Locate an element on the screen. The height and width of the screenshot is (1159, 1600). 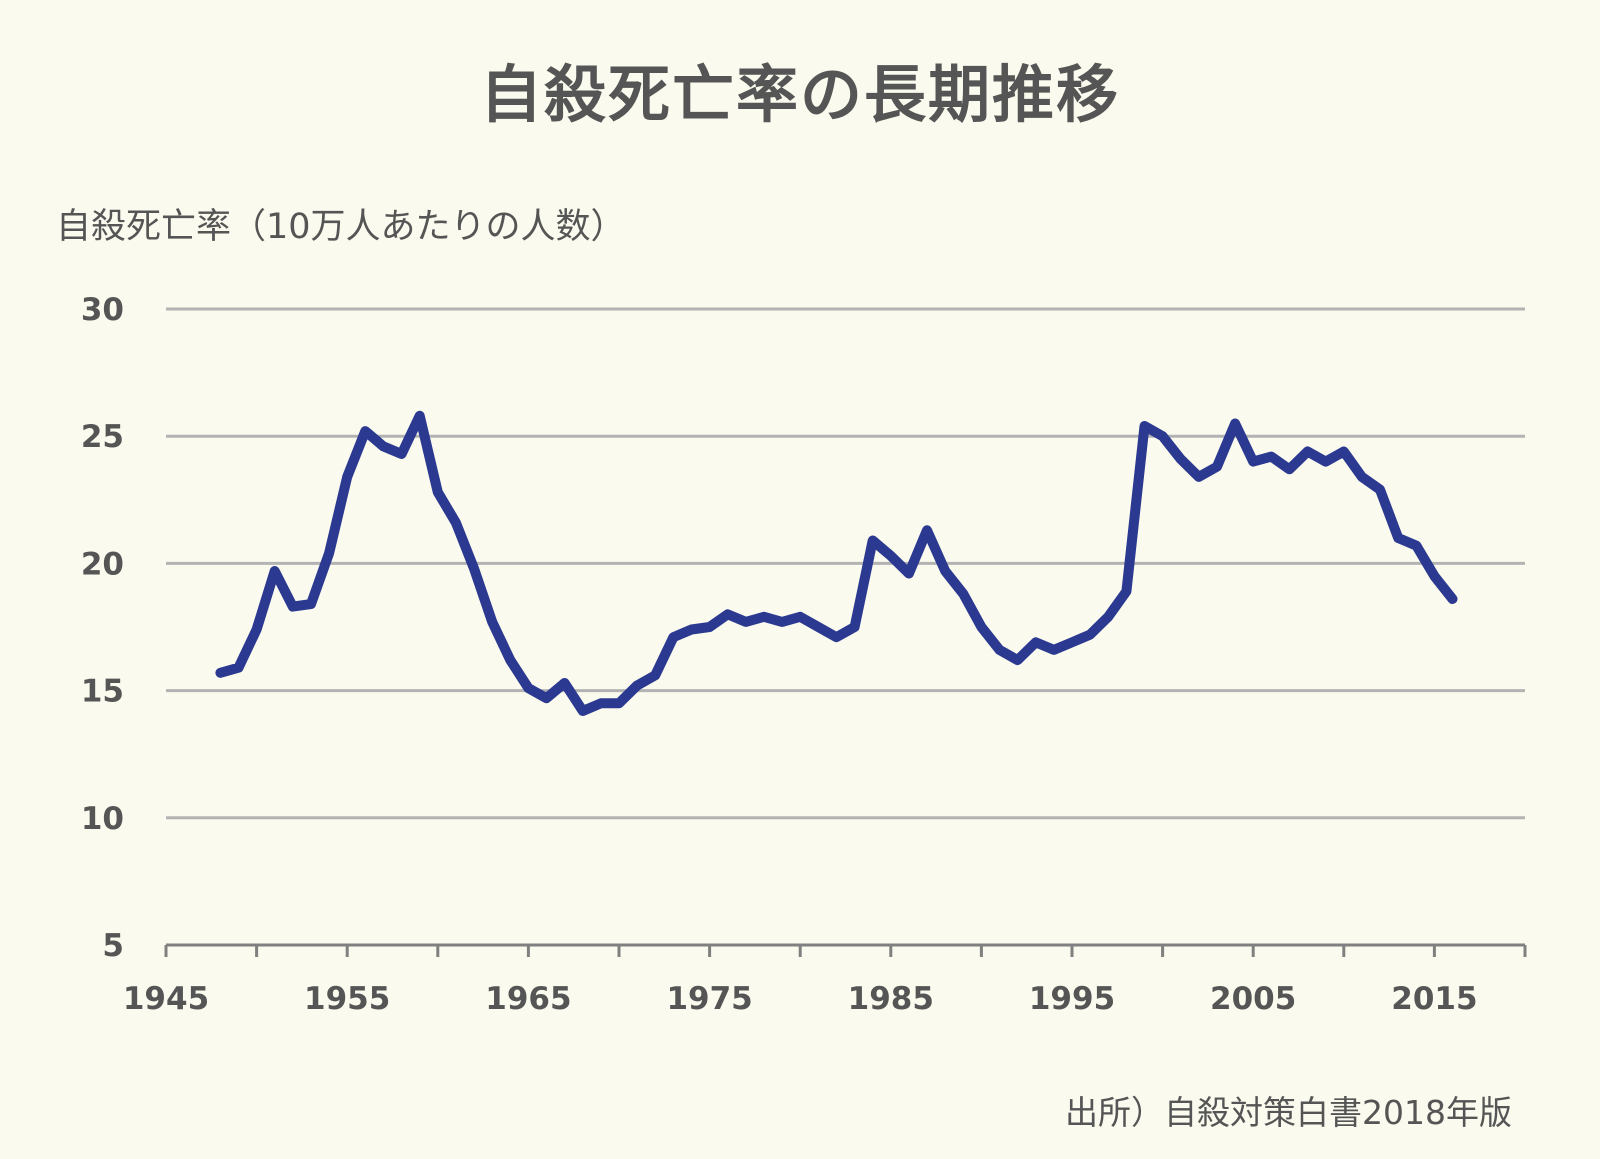
x-axis is located at coordinates (845, 950).